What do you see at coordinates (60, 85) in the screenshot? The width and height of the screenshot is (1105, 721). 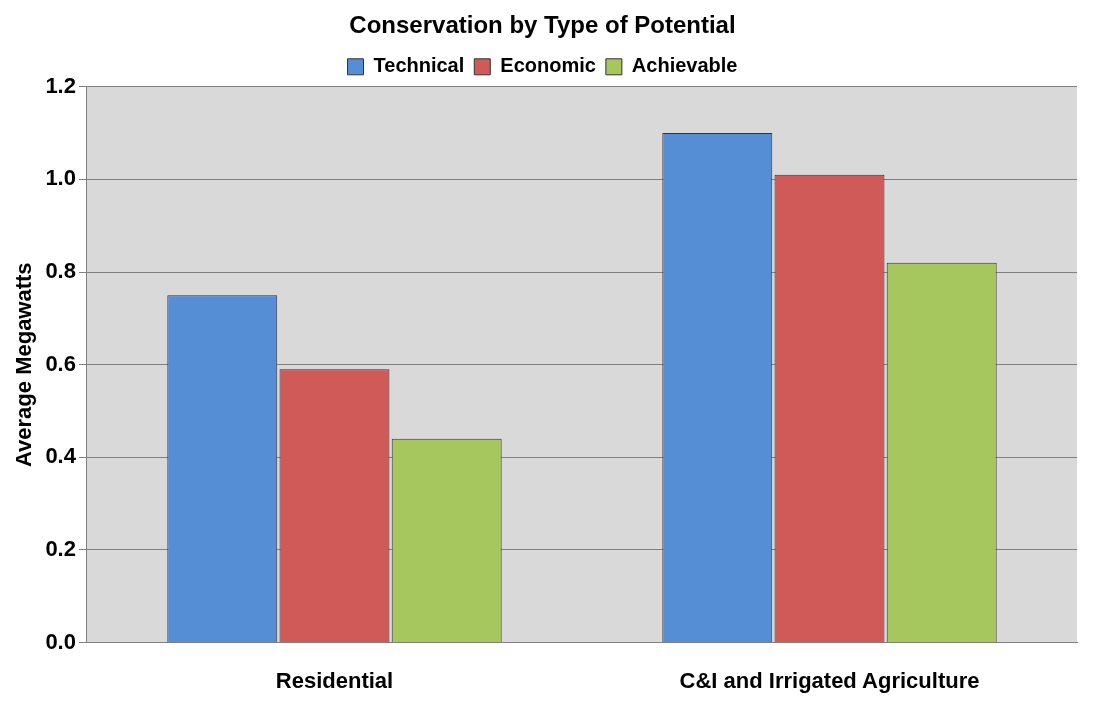 I see `y-tick-label: 1.2` at bounding box center [60, 85].